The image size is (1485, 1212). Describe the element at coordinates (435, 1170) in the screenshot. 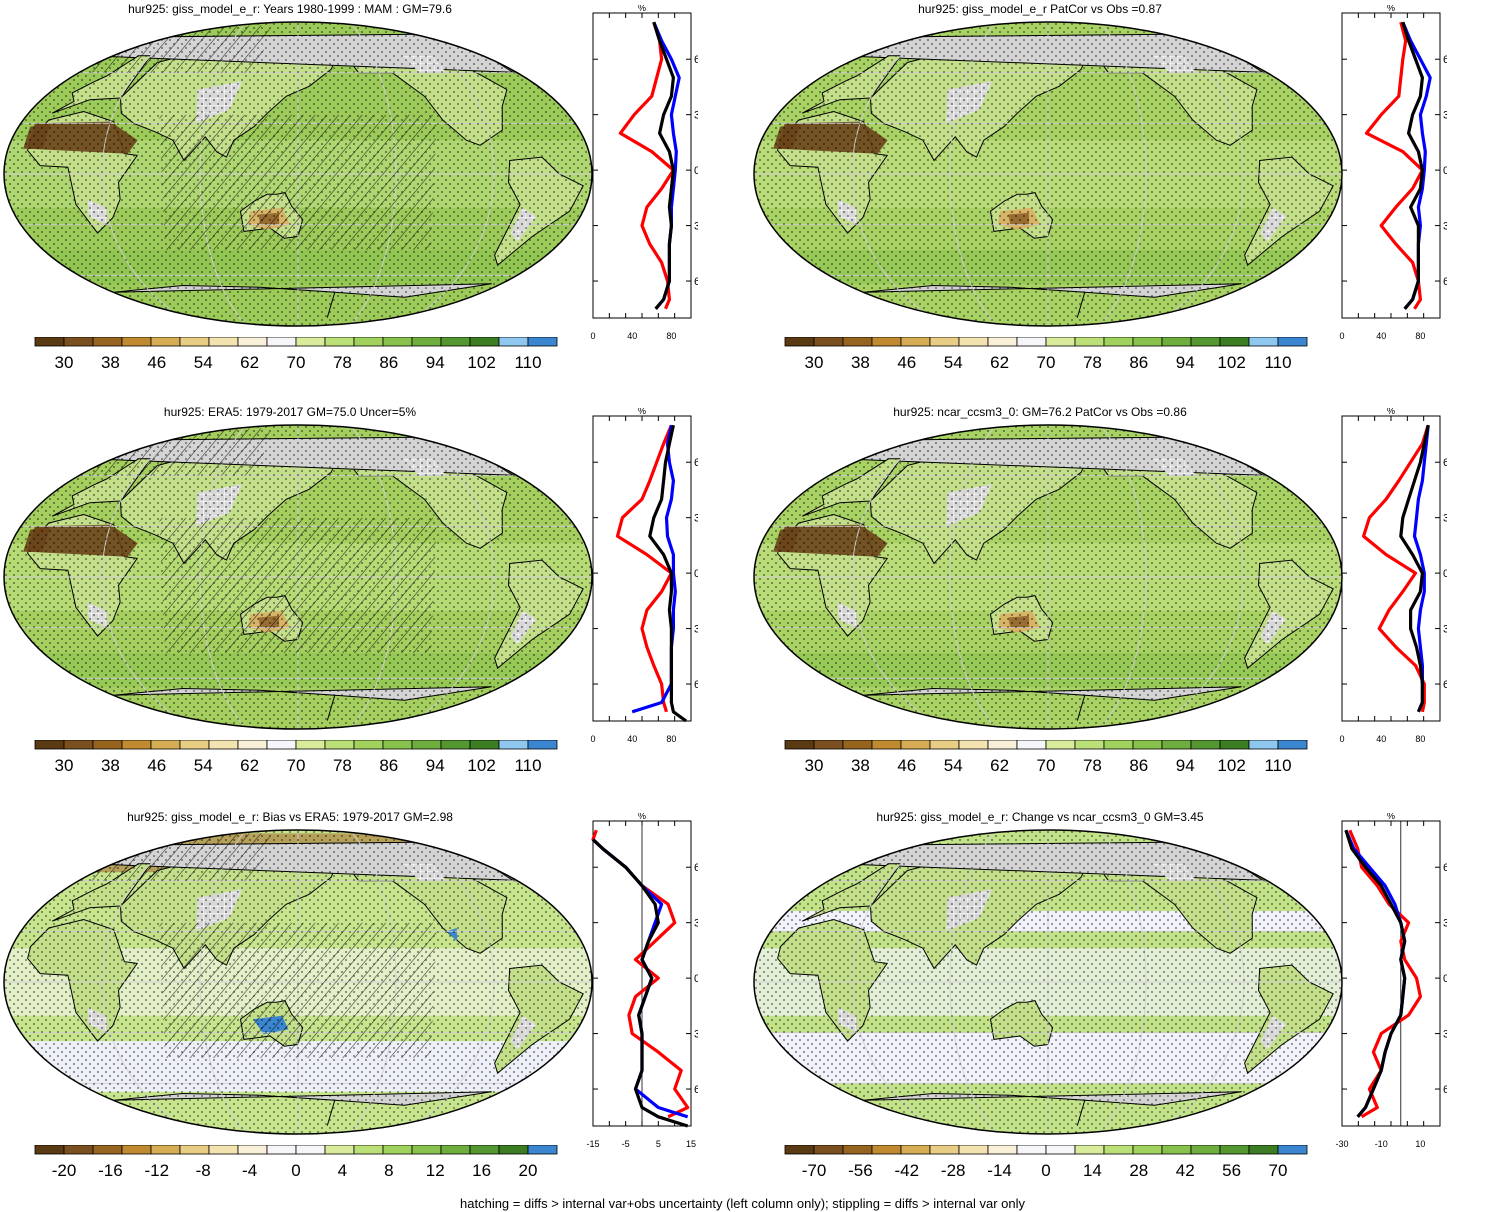

I see `colorbar-tick-label: 12` at that location.